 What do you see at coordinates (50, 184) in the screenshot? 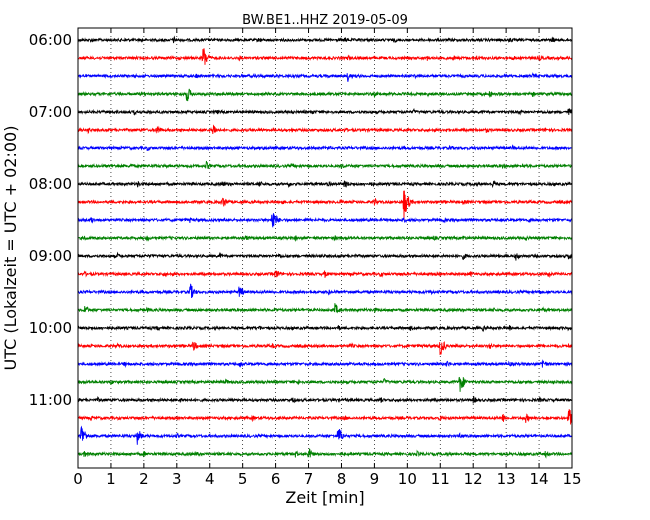
I see `y-tick-label: 08:00` at bounding box center [50, 184].